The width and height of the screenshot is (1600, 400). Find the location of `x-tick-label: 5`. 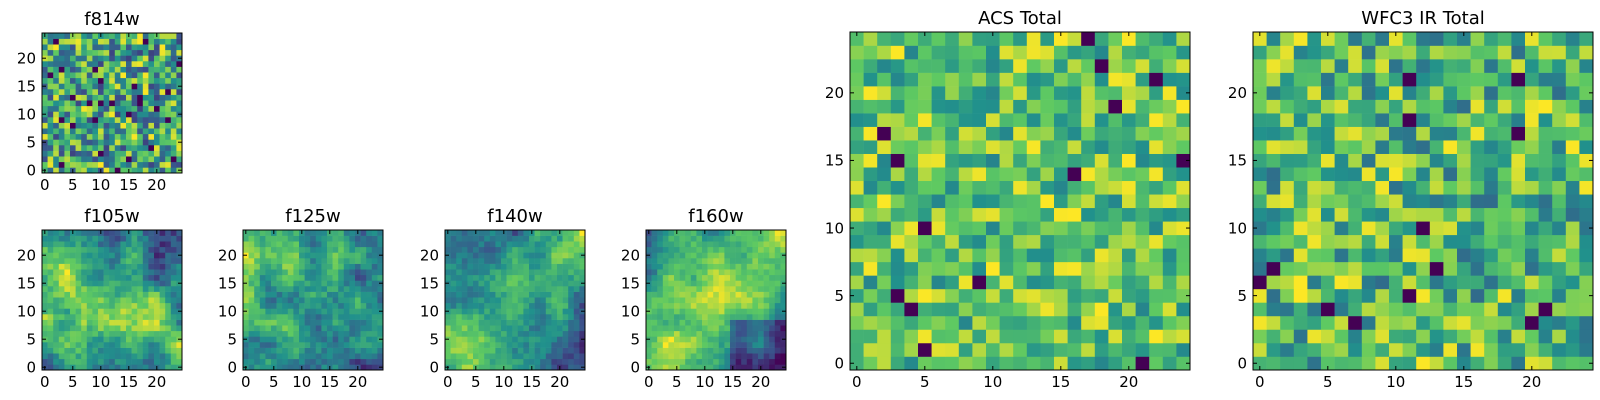

x-tick-label: 5 is located at coordinates (1328, 382).